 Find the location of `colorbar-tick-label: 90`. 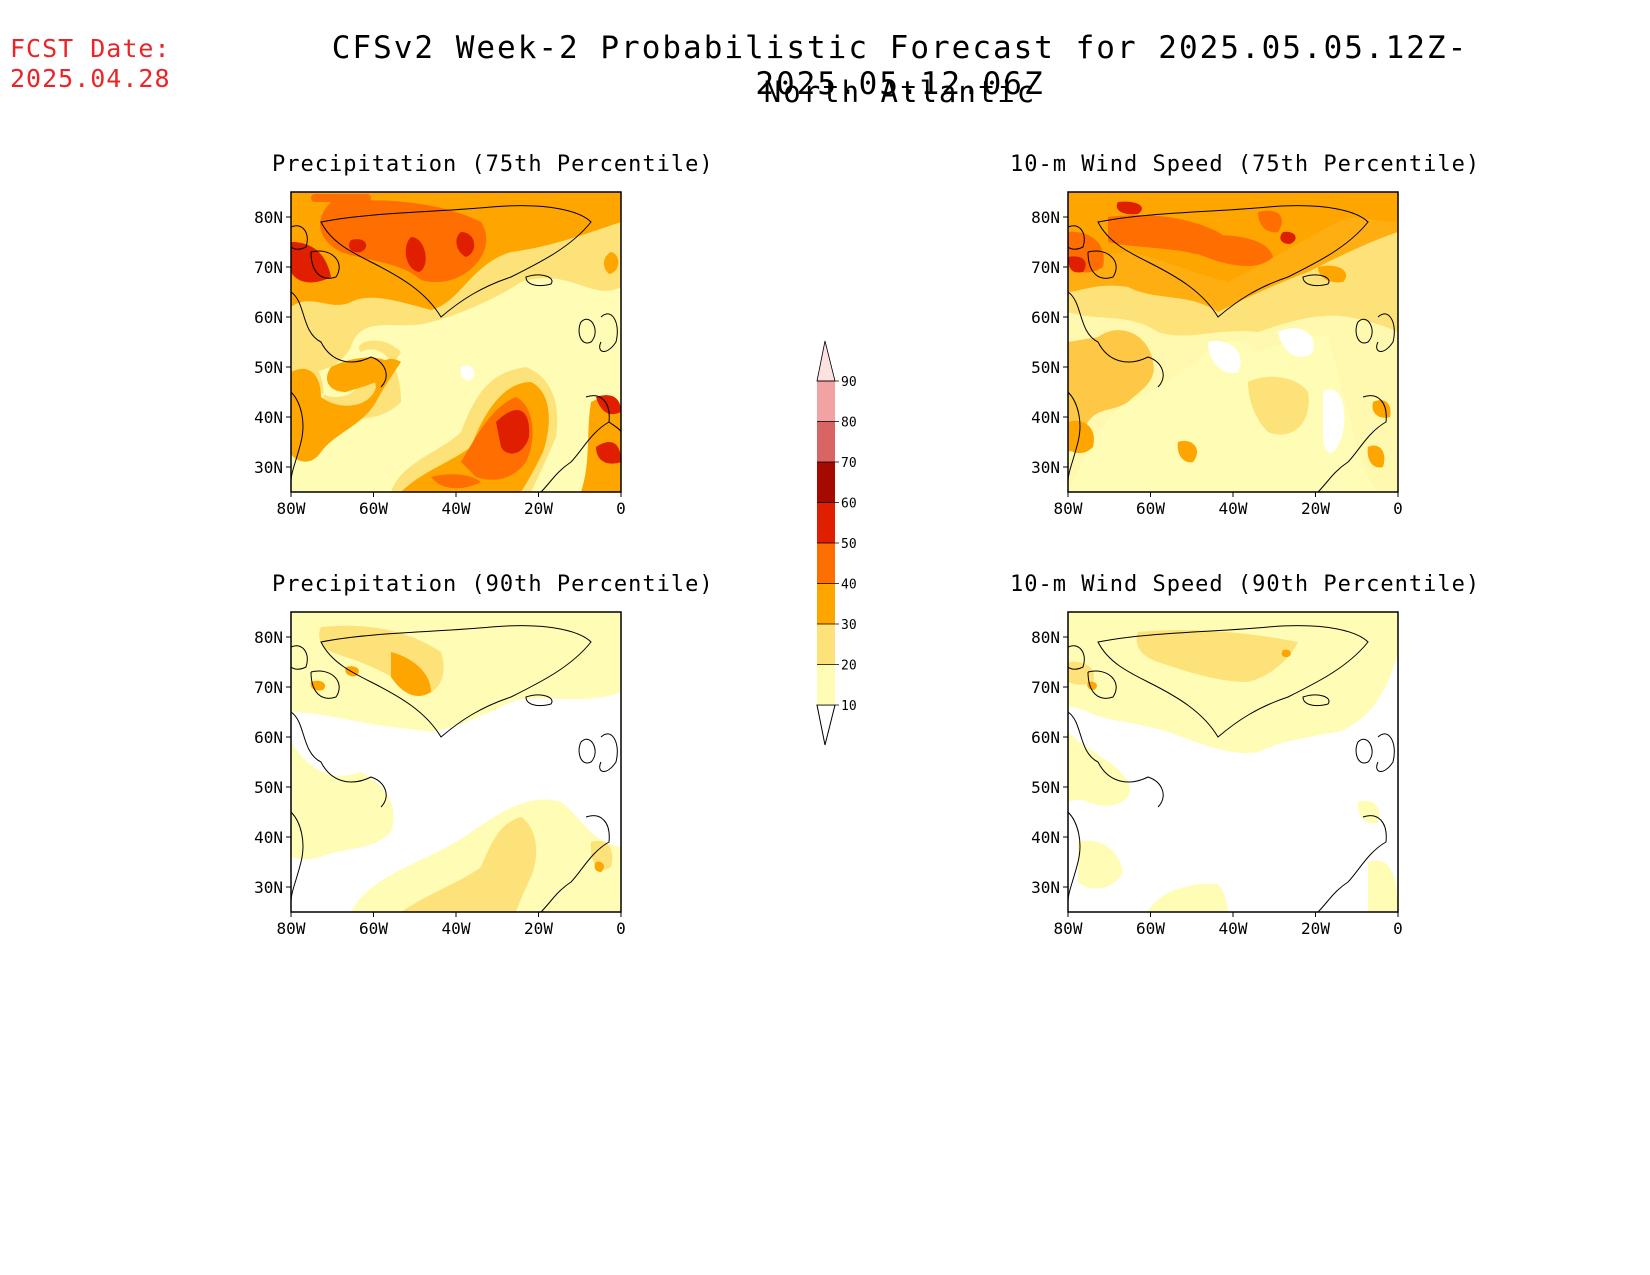

colorbar-tick-label: 90 is located at coordinates (849, 382).